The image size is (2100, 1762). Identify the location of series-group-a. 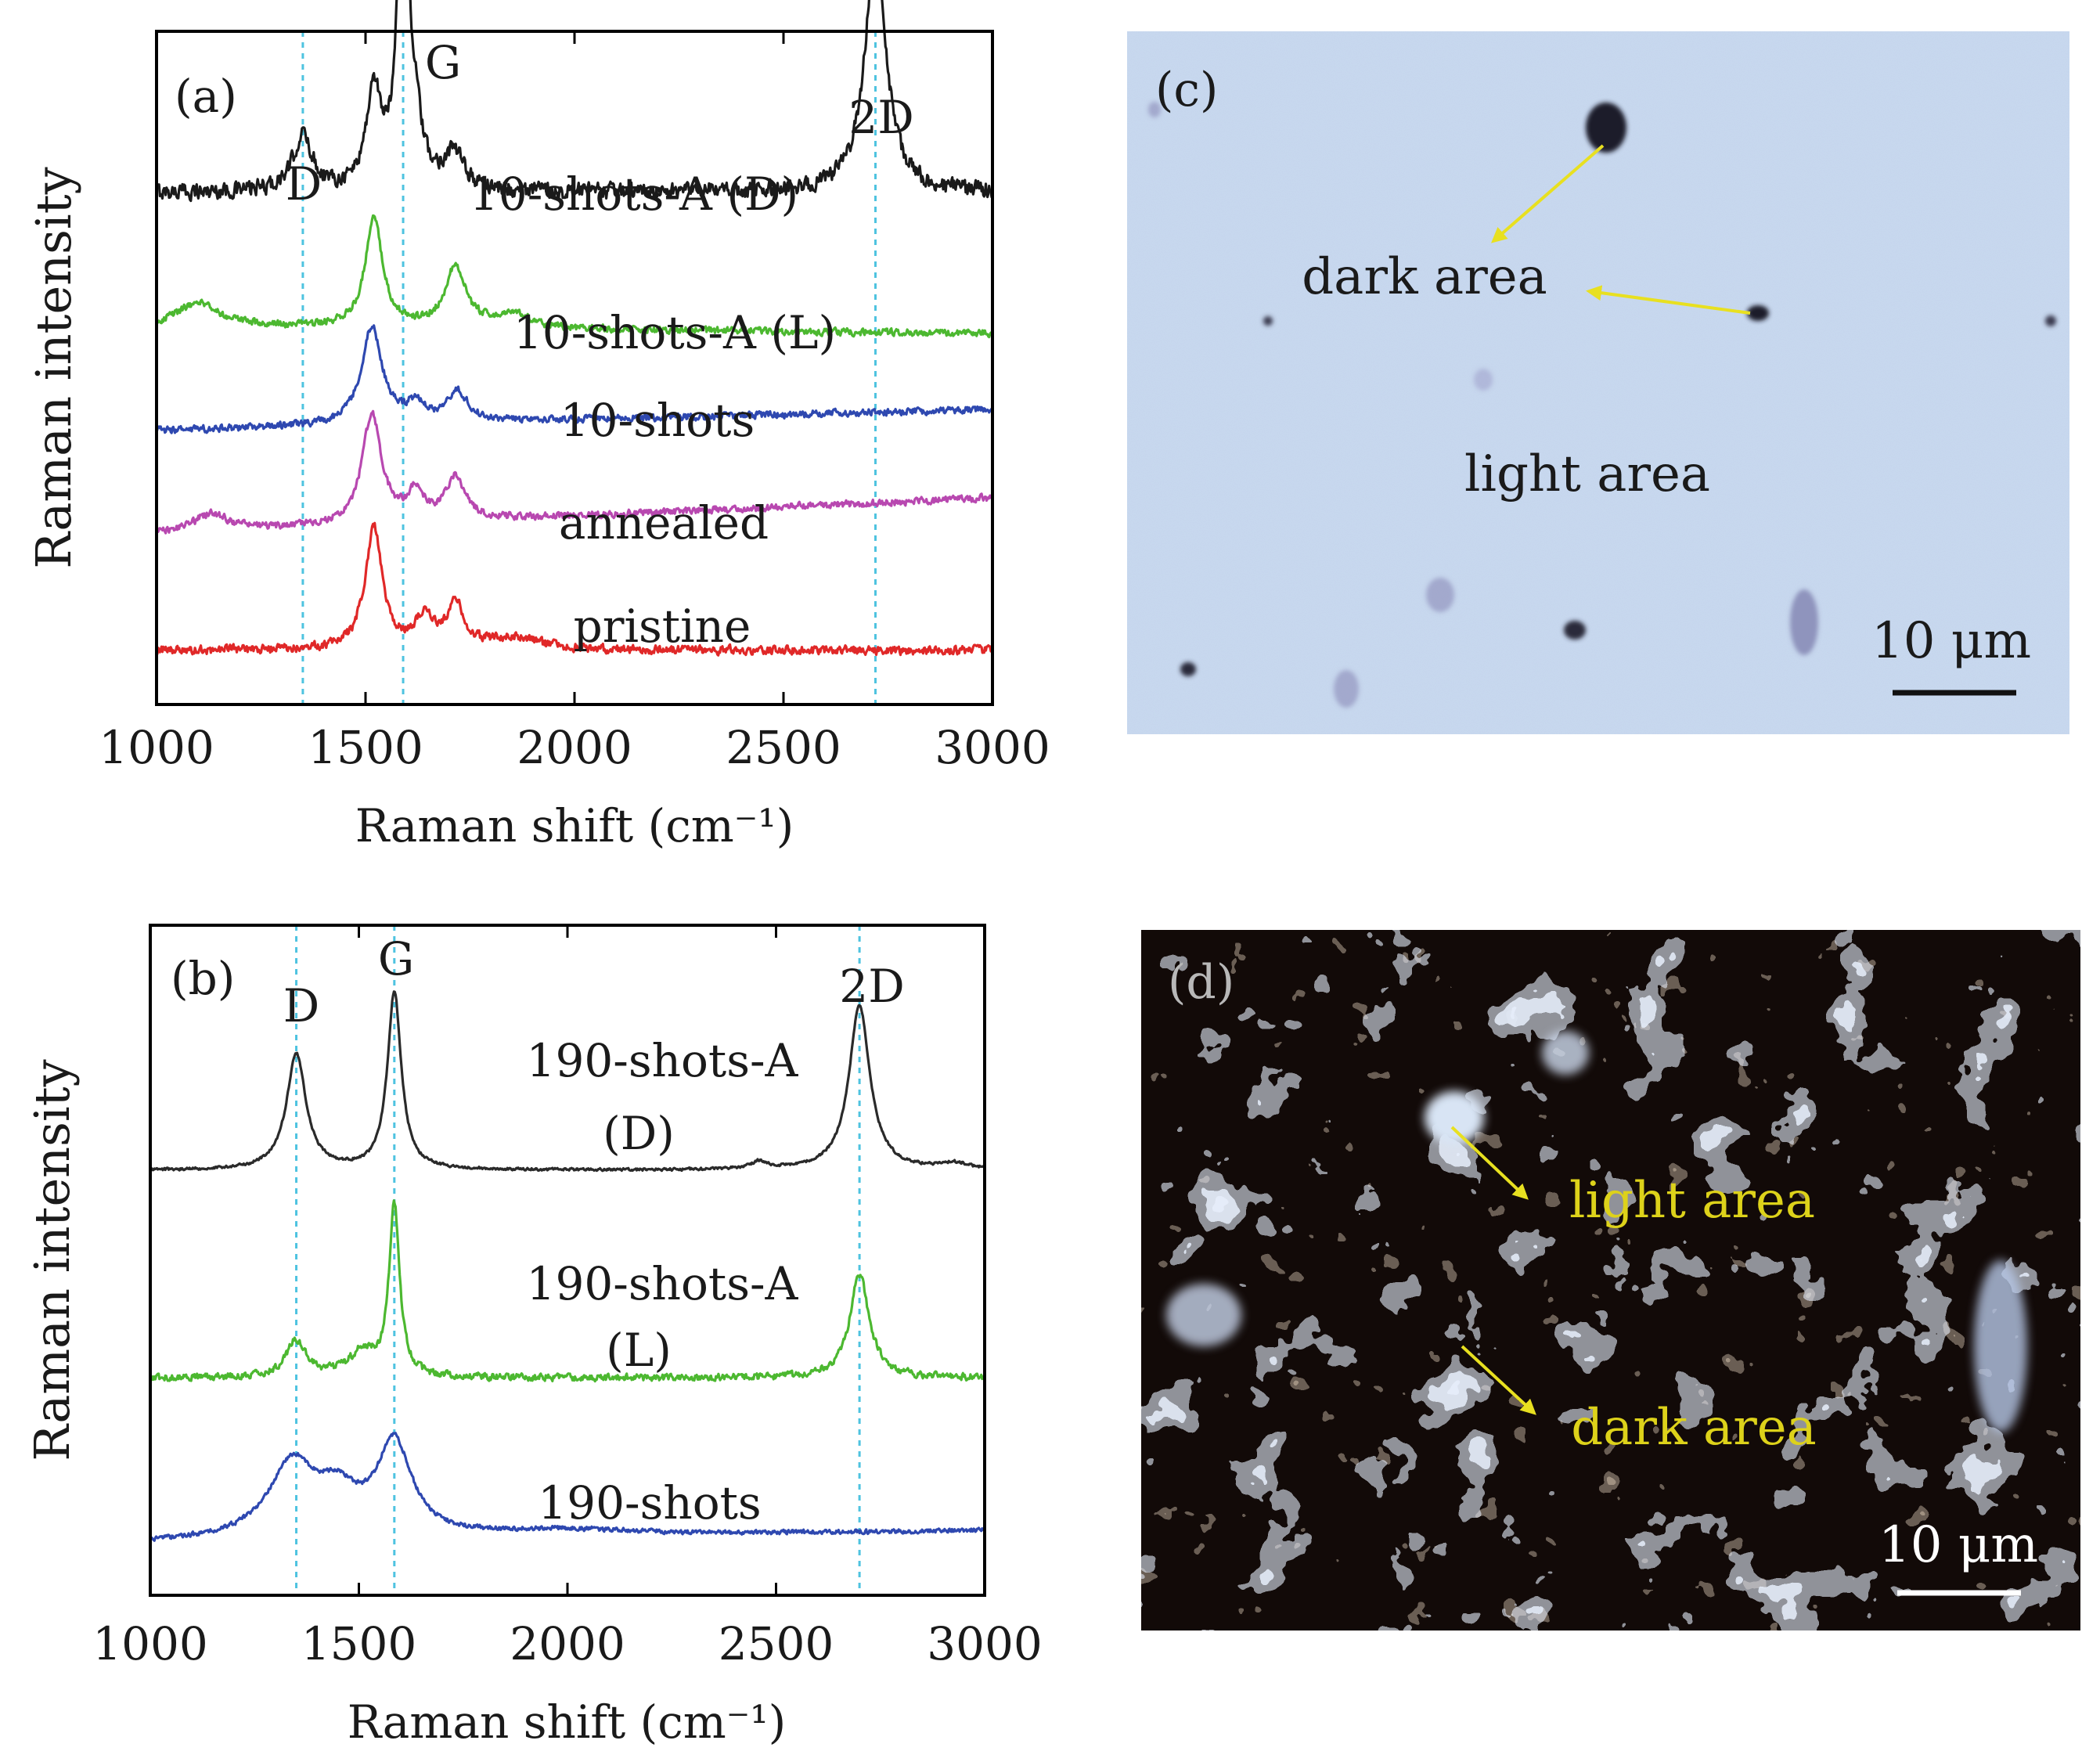
(574, 328).